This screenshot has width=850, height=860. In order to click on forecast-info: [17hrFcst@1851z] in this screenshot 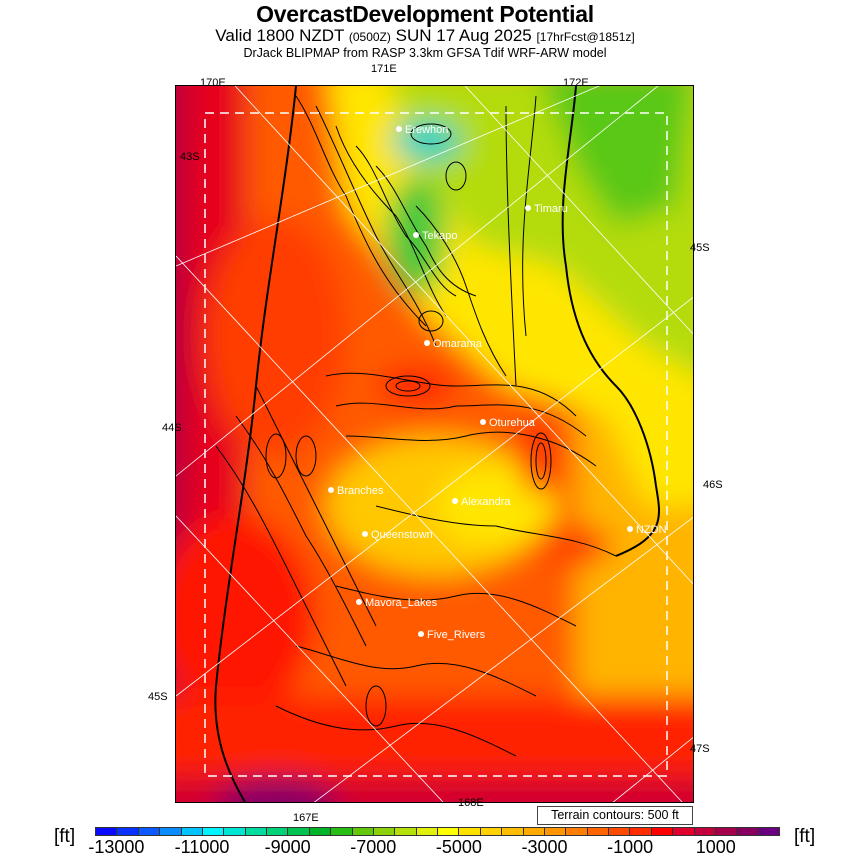, I will do `click(585, 37)`.